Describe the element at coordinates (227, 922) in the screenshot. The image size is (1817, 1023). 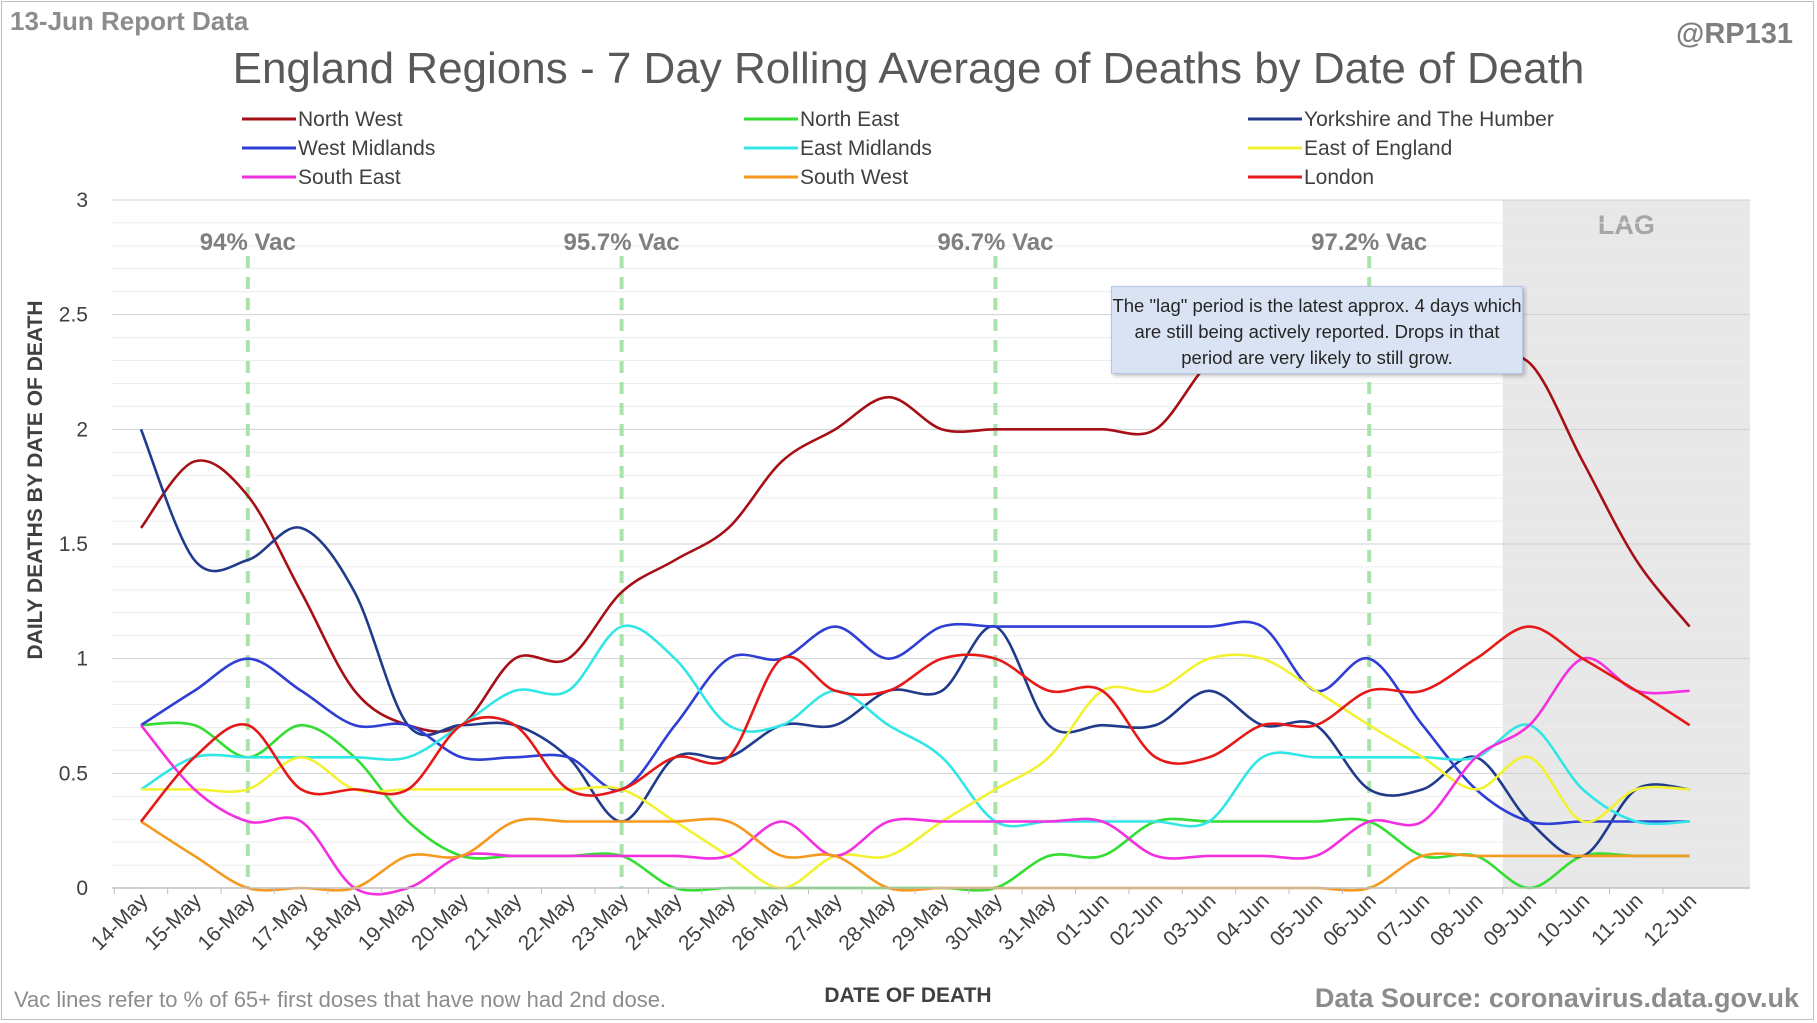
I see `x-tick-label: 16-May` at that location.